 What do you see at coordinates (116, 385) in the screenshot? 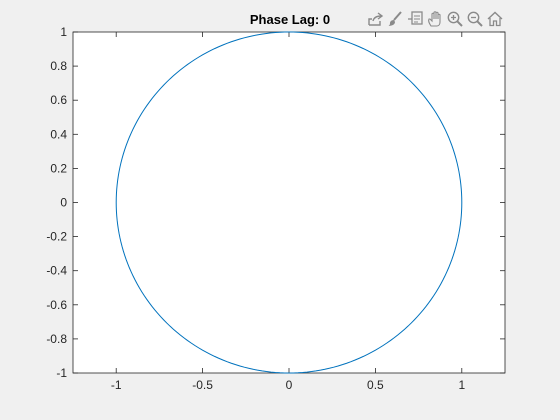
I see `x-tick-label: -1` at bounding box center [116, 385].